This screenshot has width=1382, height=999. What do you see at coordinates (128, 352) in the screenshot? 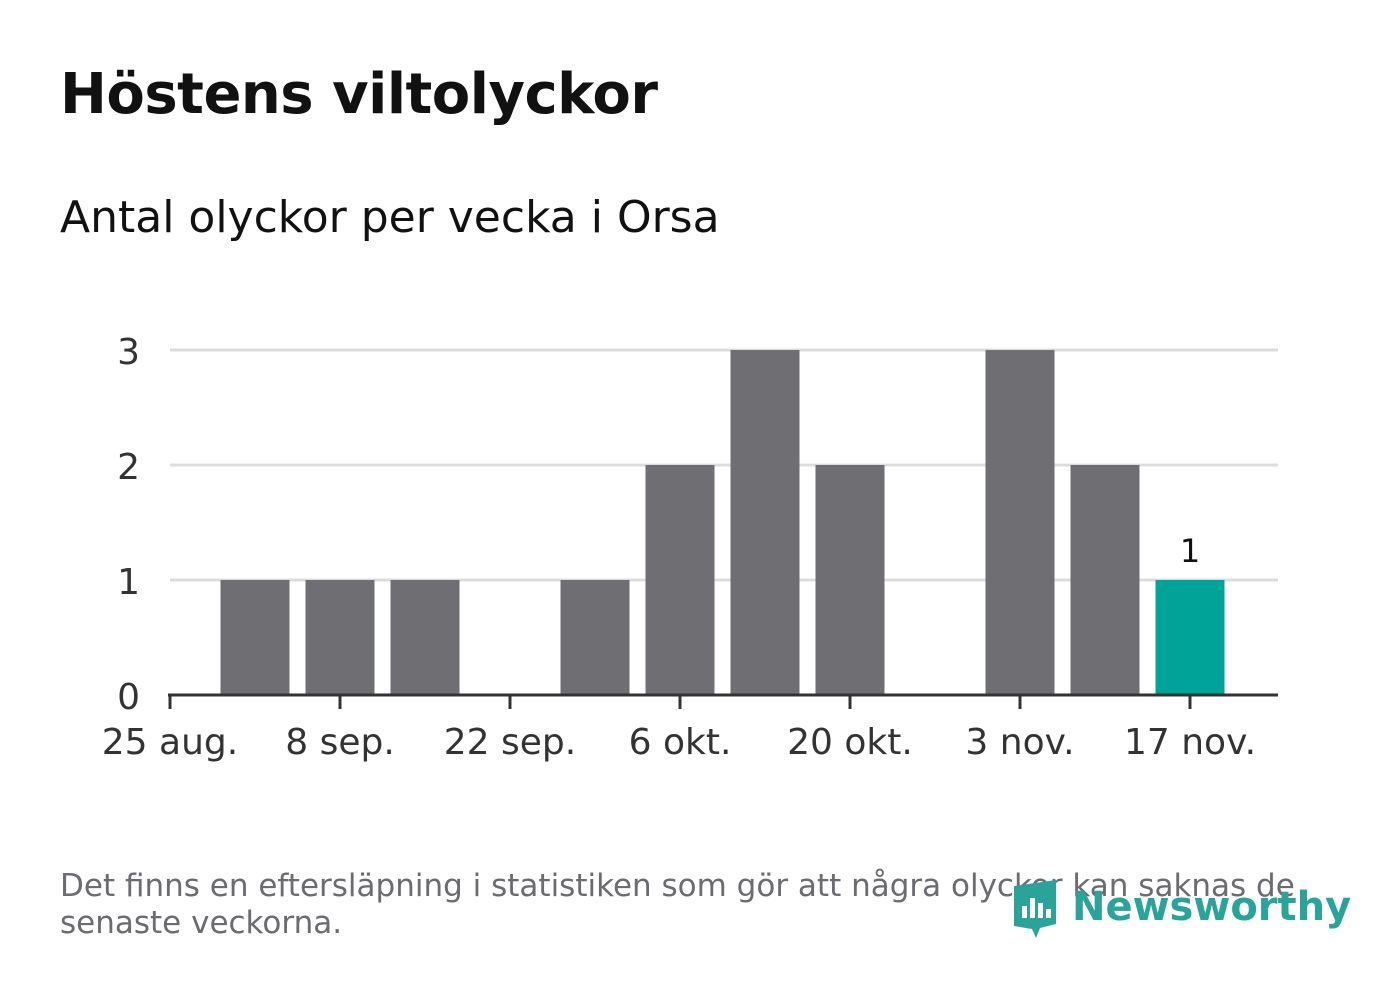
I see `y-tick-label: 3` at bounding box center [128, 352].